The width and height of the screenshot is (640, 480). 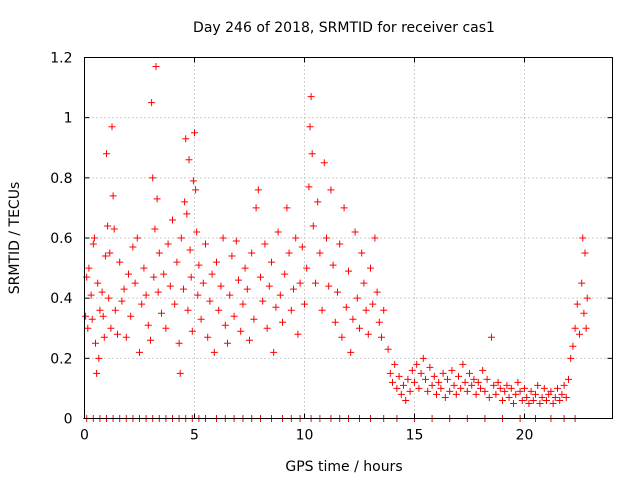 I want to click on y-tick-label: 0.8, so click(x=61, y=179).